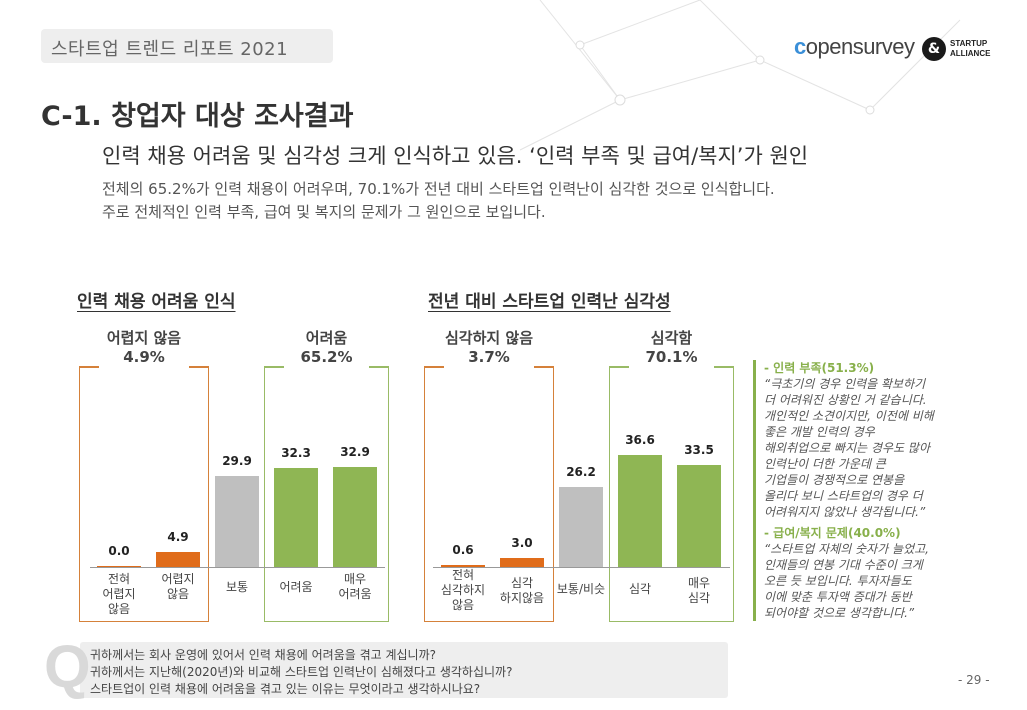 This screenshot has width=1027, height=710. I want to click on chart1-cat-1-line2: 어렵지, so click(119, 594).